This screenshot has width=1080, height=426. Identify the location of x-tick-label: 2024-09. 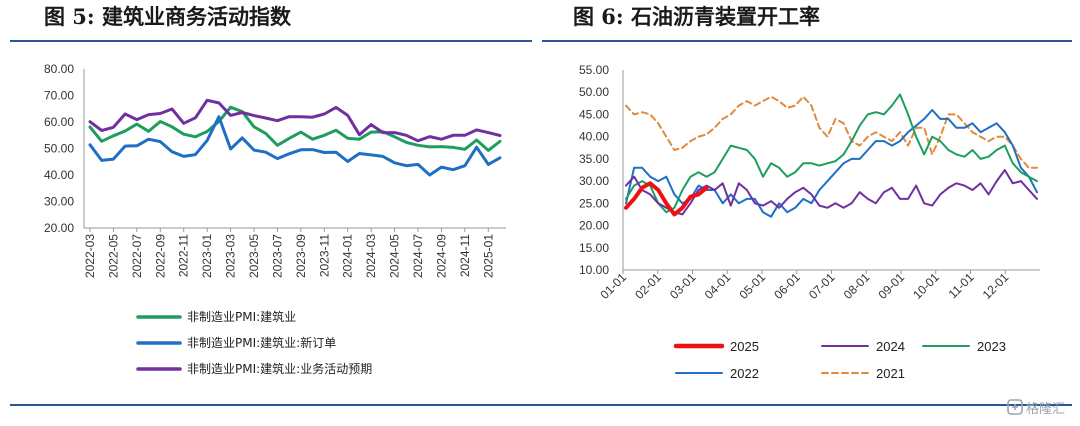
(441, 256).